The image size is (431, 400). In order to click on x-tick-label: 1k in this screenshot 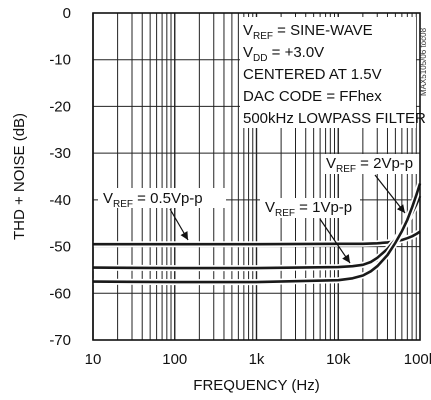, I will do `click(257, 359)`.